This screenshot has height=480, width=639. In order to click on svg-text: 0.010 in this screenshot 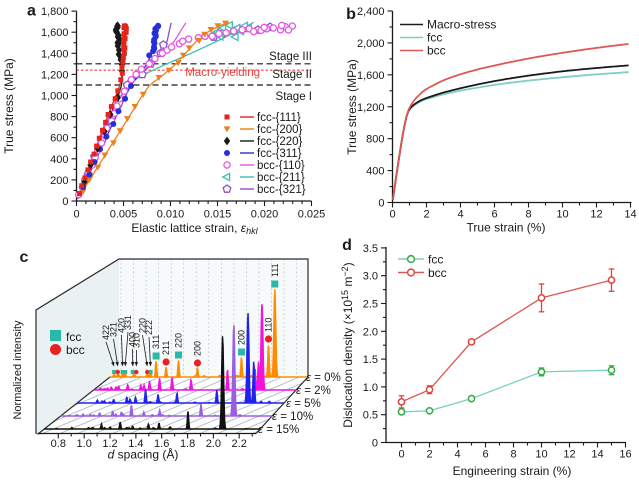, I will do `click(171, 215)`.